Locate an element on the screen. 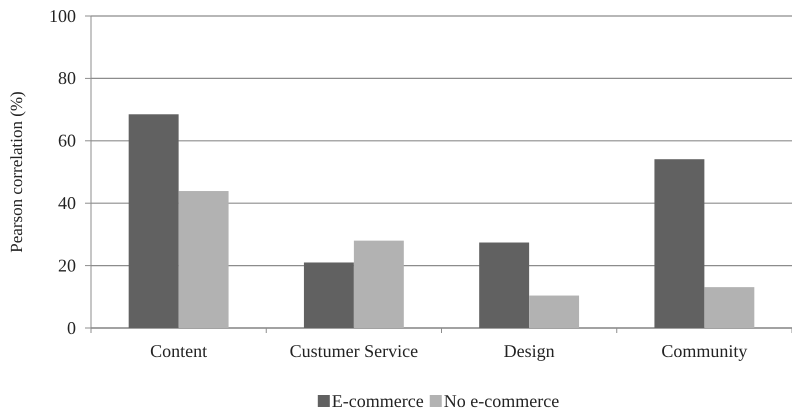  x-tick-label: Content is located at coordinates (179, 350).